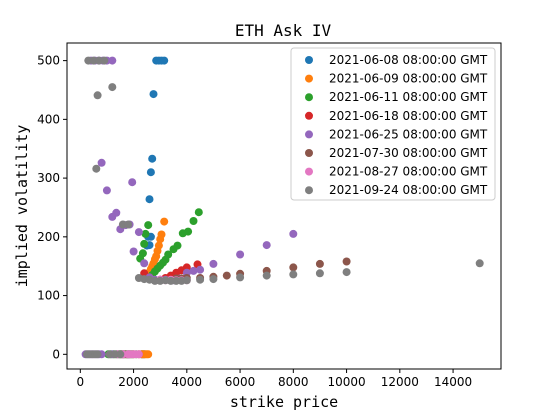  What do you see at coordinates (22, 206) in the screenshot?
I see `y-axis-label: implied volatility` at bounding box center [22, 206].